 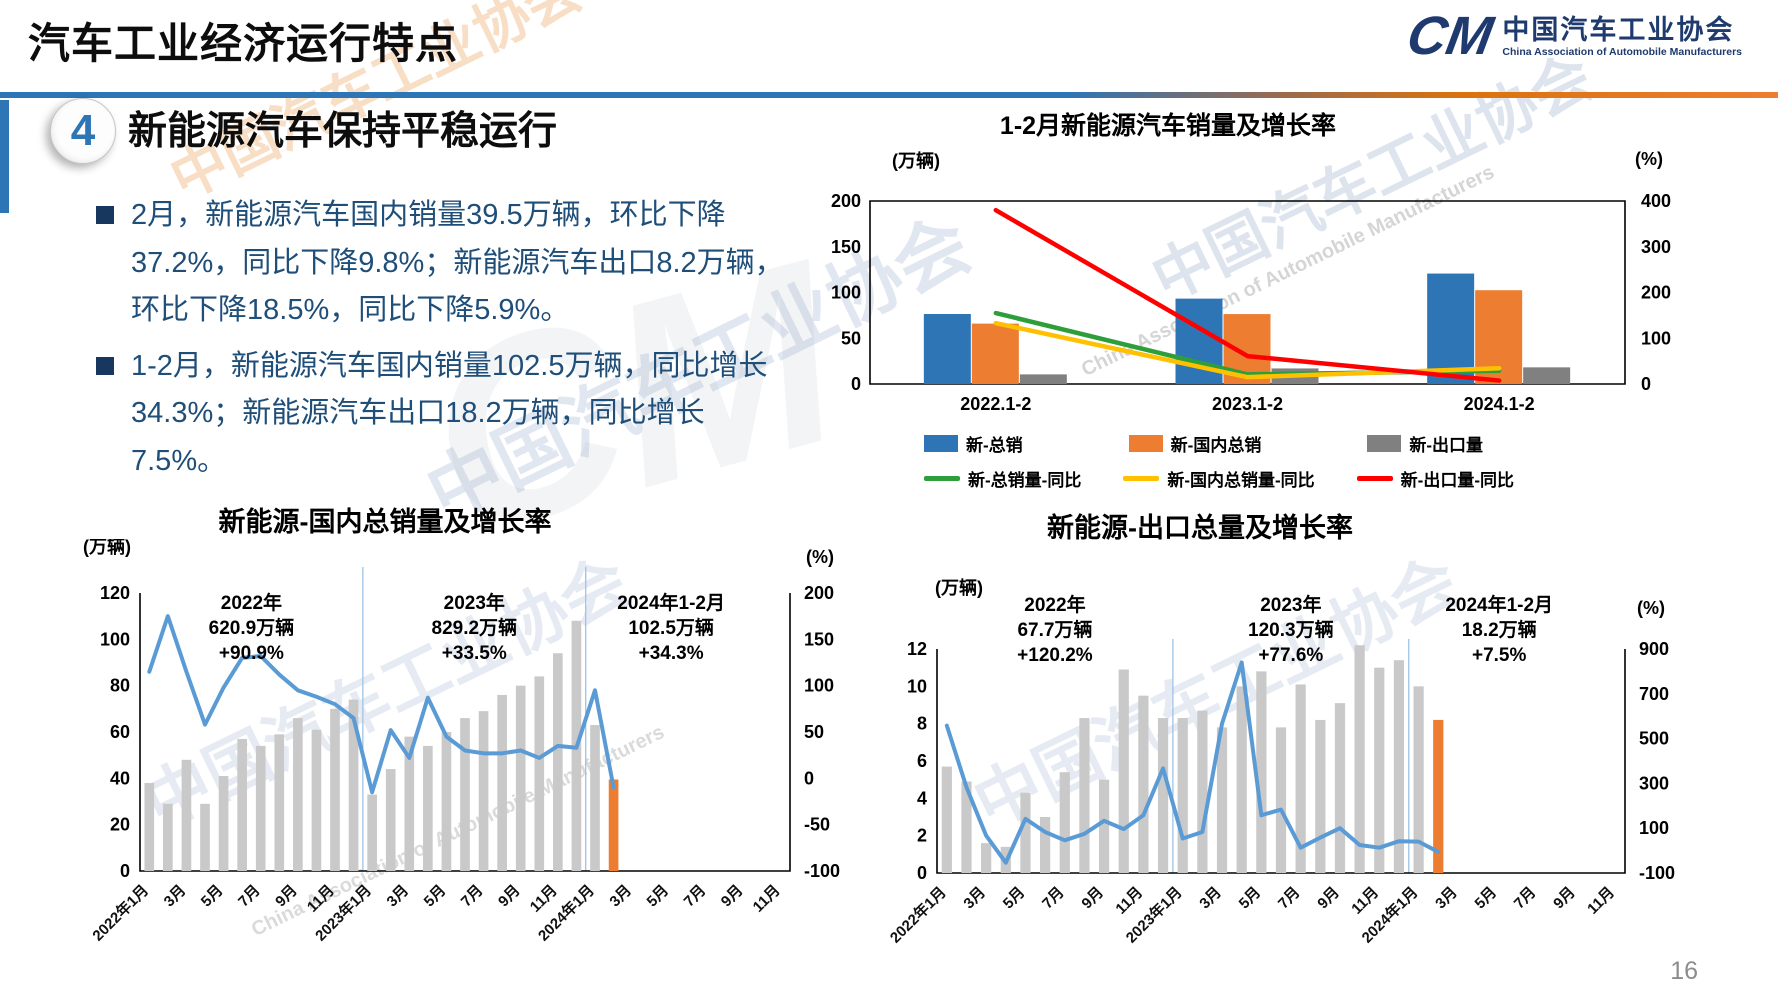 What do you see at coordinates (819, 686) in the screenshot?
I see `chart-text: 100` at bounding box center [819, 686].